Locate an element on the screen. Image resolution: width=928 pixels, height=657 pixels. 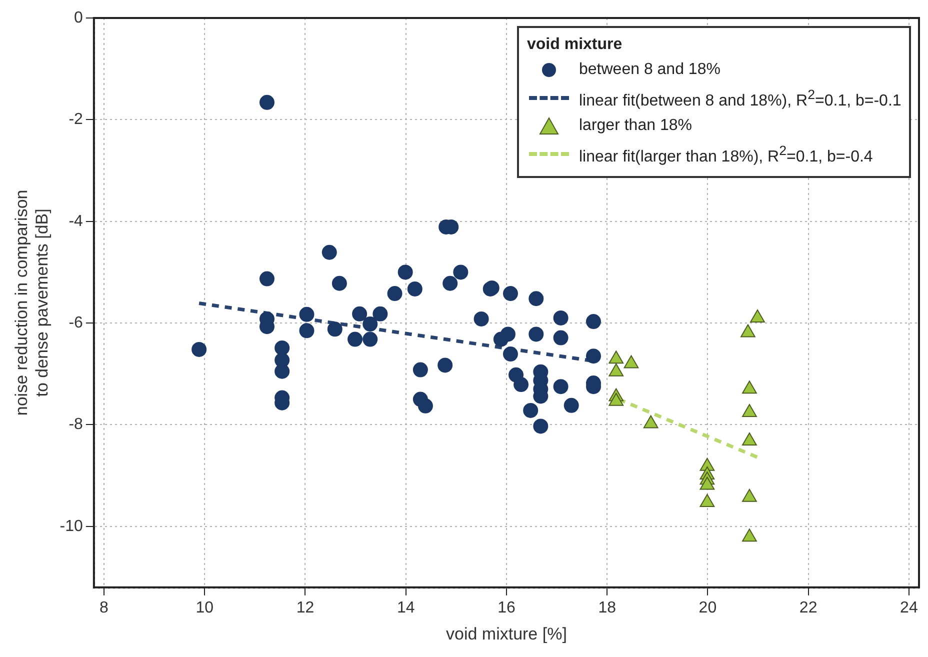
legend-label: larger than 18% is located at coordinates (635, 126).